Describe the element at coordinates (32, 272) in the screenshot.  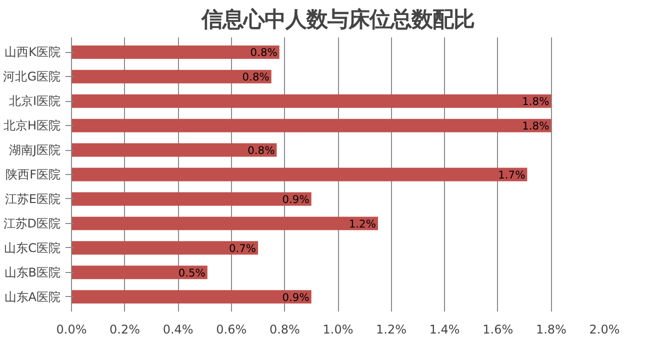
I see `y-tick-label: 山东B医院` at that location.